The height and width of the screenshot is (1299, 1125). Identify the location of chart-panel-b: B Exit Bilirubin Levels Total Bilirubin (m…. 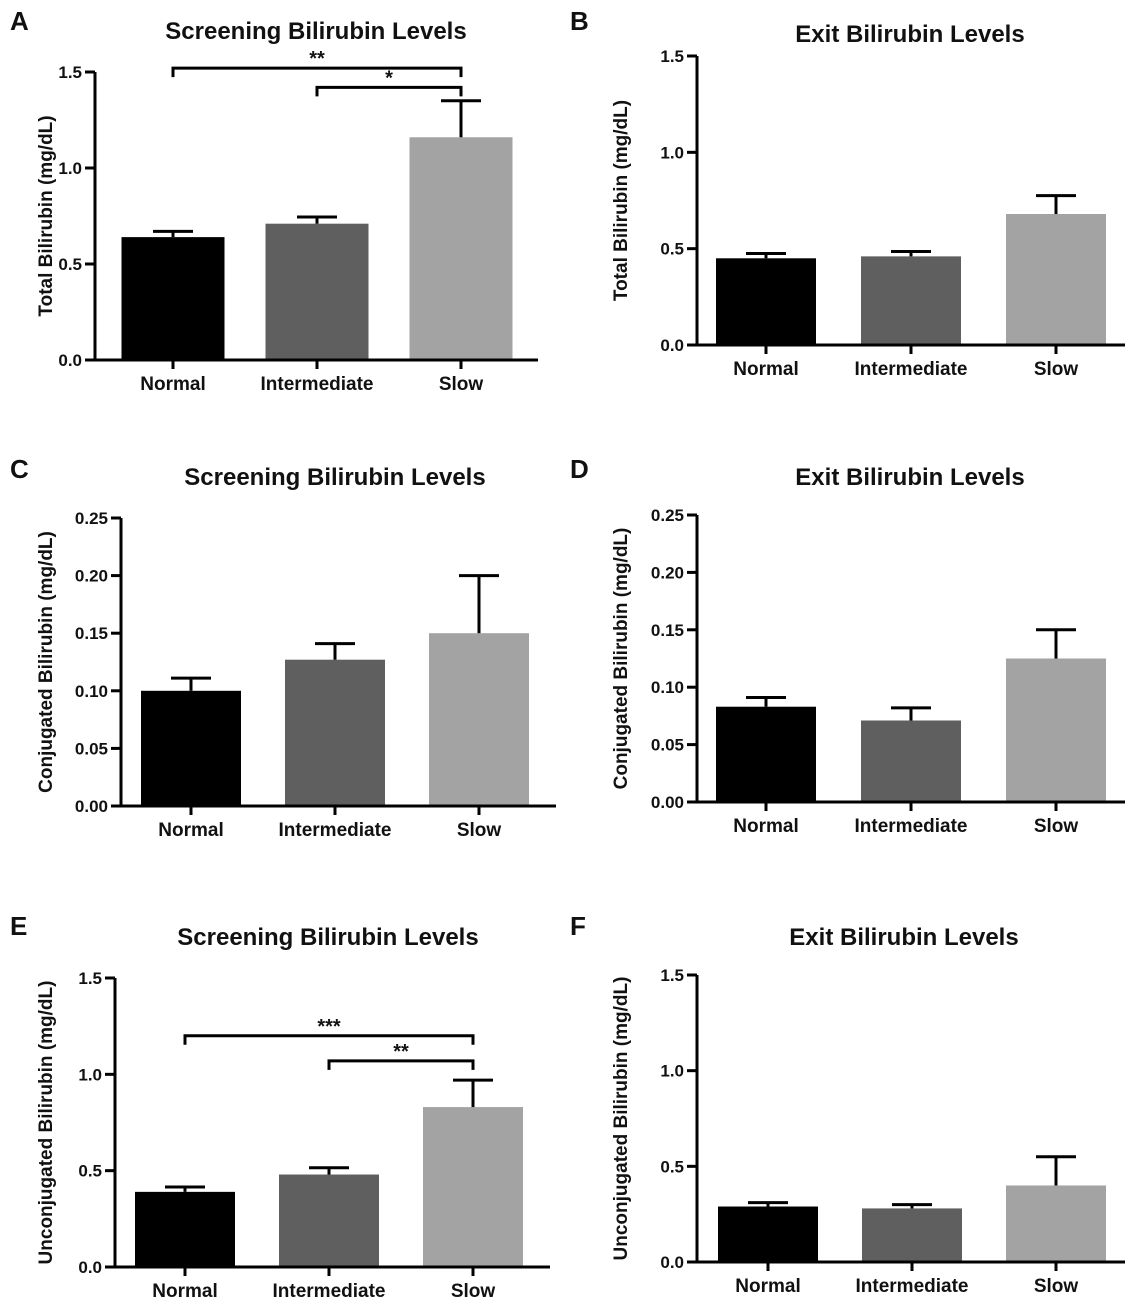
(847, 193).